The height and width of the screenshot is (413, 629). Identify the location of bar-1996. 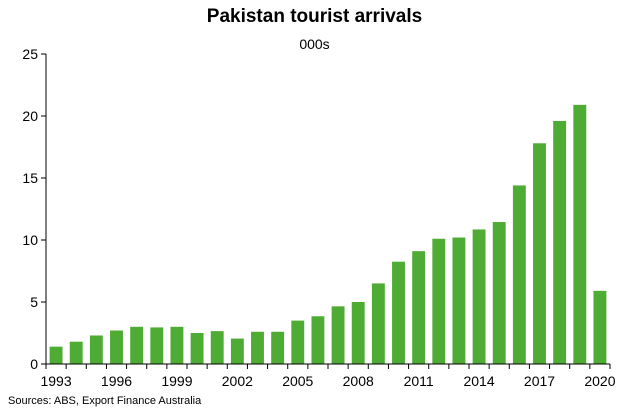
(116, 347).